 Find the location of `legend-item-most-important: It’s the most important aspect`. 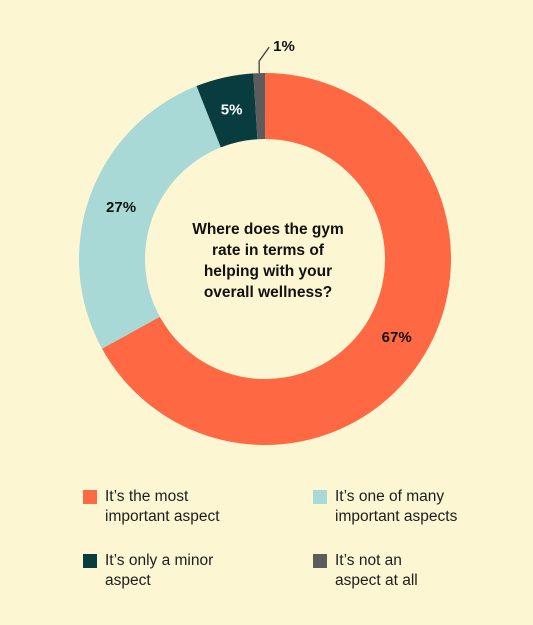

legend-item-most-important: It’s the most important aspect is located at coordinates (179, 507).